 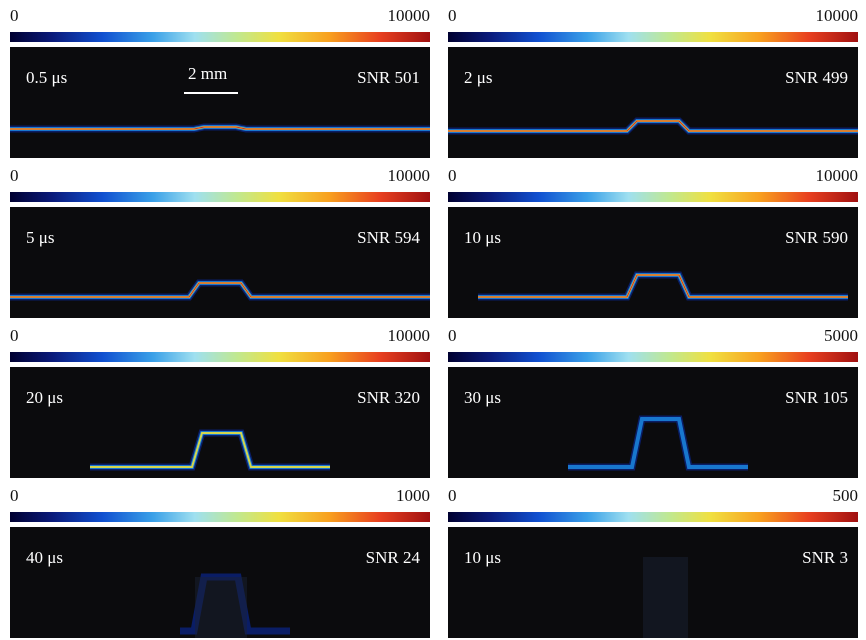 I want to click on panel: 0 10000 0.5 μs SNR 501 2 mm, so click(x=220, y=80).